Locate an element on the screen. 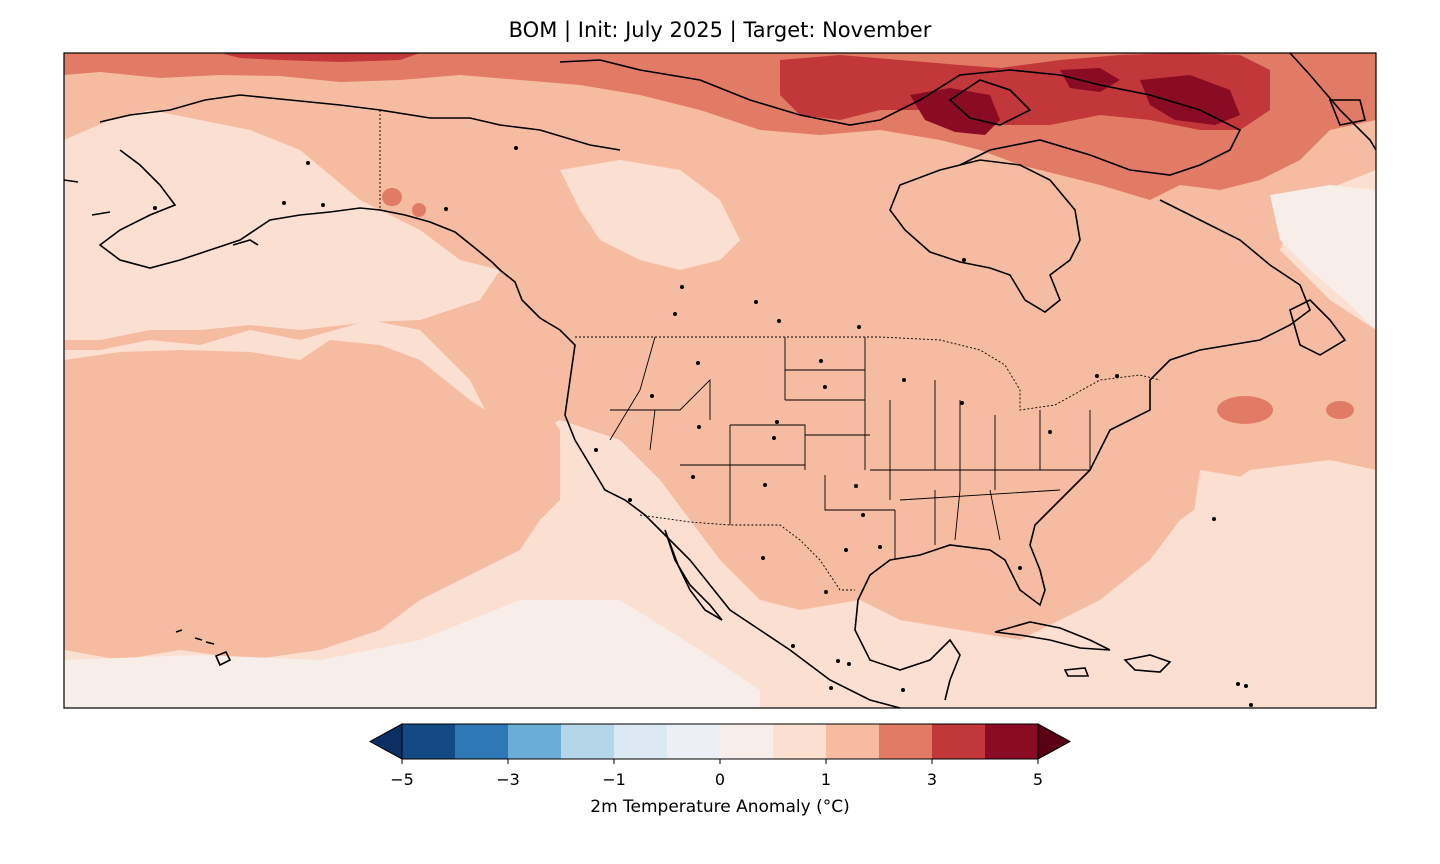 This screenshot has height=864, width=1440. coastline-newfoundland is located at coordinates (1318, 327).